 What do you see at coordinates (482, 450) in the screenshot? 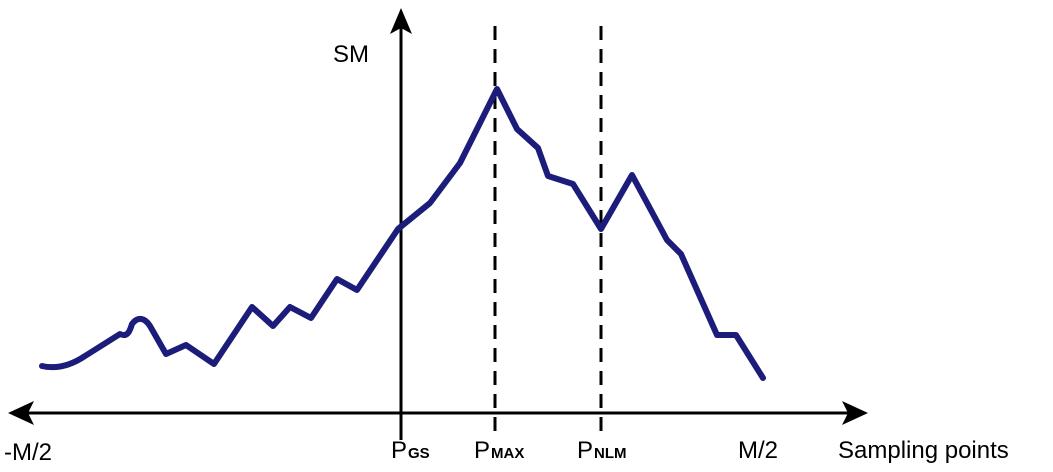
I see `p-max-base: P` at bounding box center [482, 450].